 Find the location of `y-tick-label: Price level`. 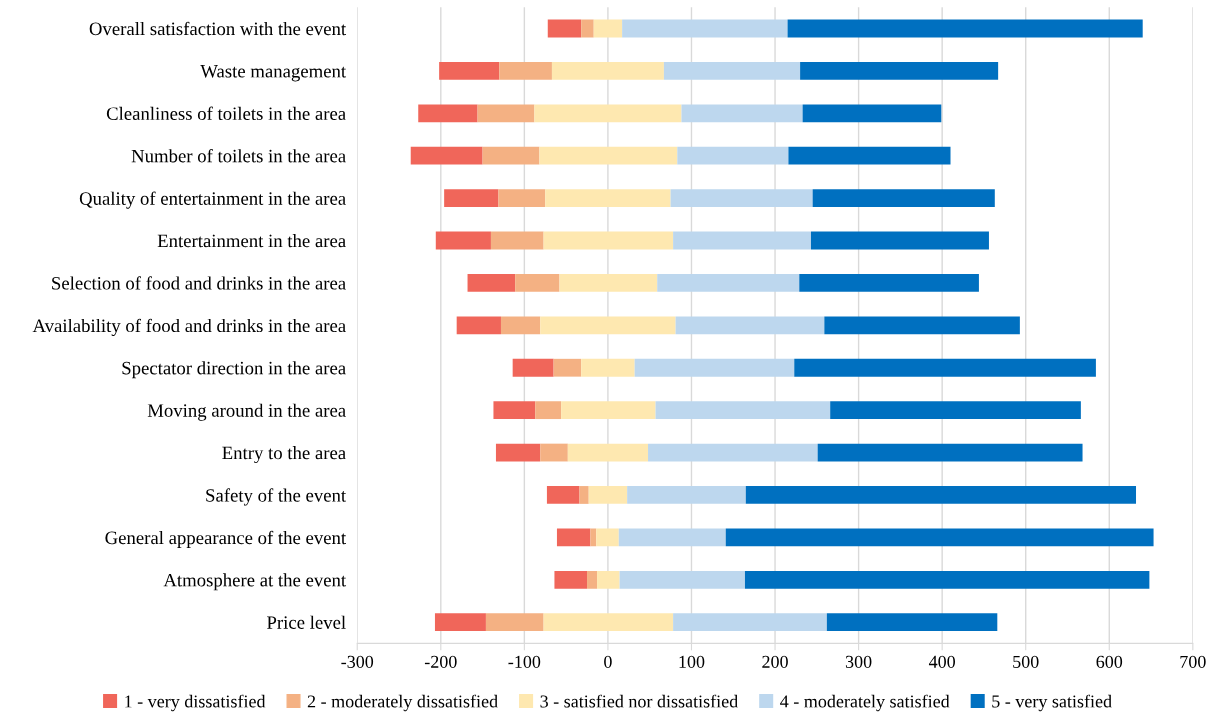

y-tick-label: Price level is located at coordinates (306, 622).